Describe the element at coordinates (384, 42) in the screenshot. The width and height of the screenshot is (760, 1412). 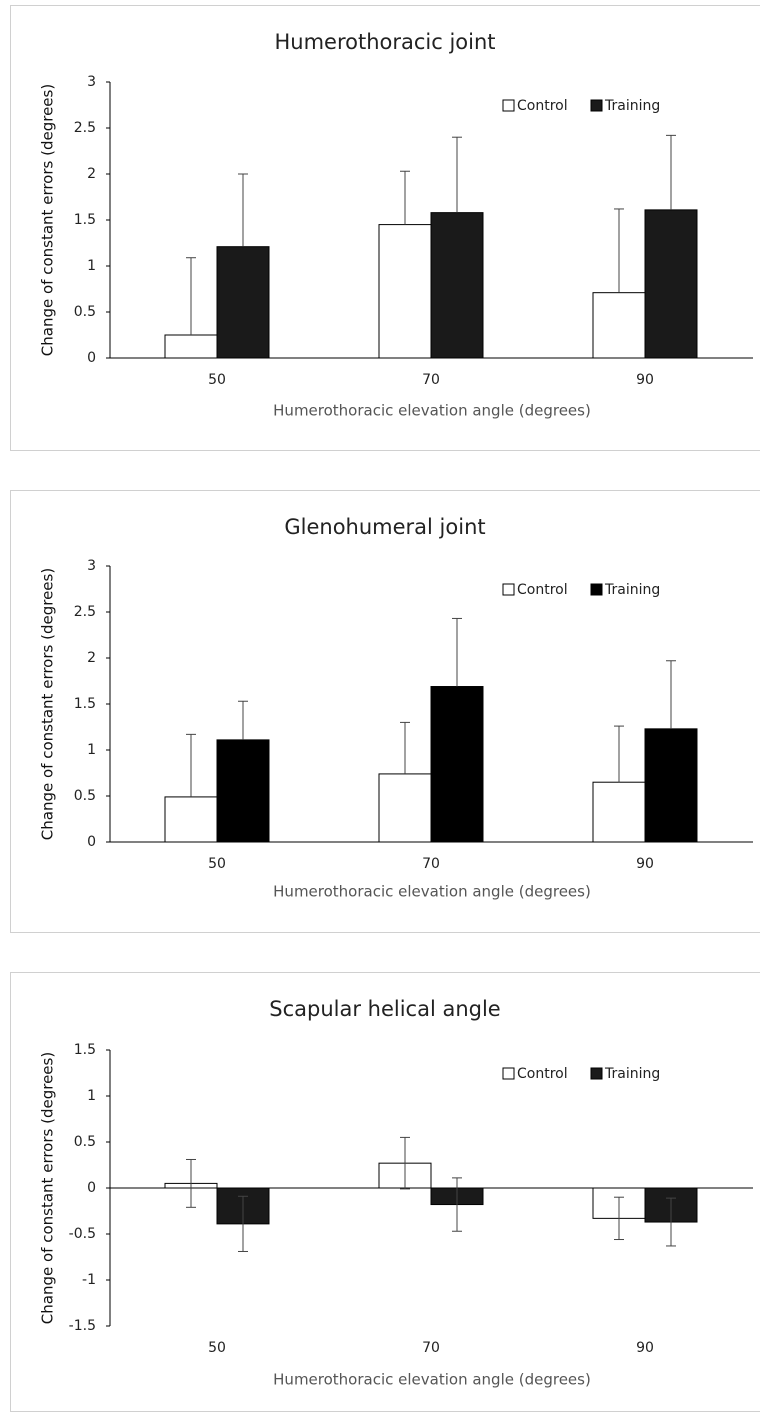
I see `chart-title: Humerothoracic joint` at that location.